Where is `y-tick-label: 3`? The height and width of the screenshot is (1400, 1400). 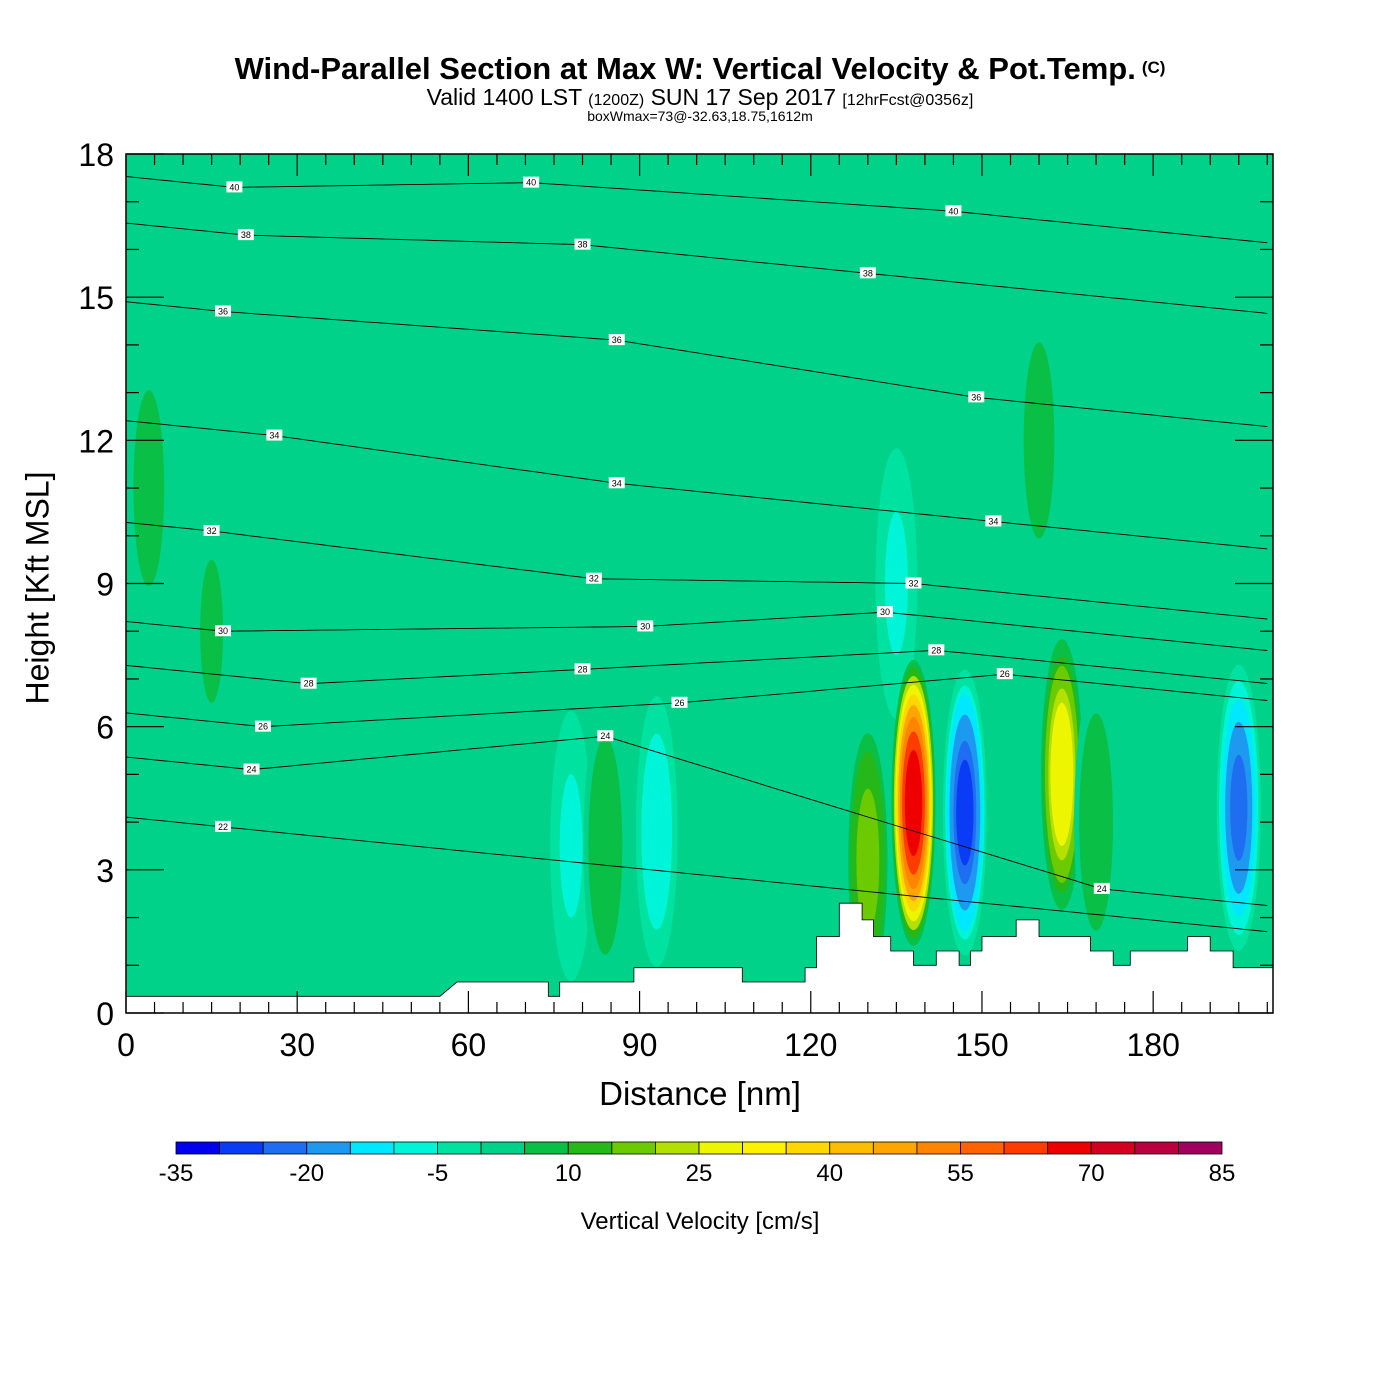
y-tick-label: 3 is located at coordinates (105, 871).